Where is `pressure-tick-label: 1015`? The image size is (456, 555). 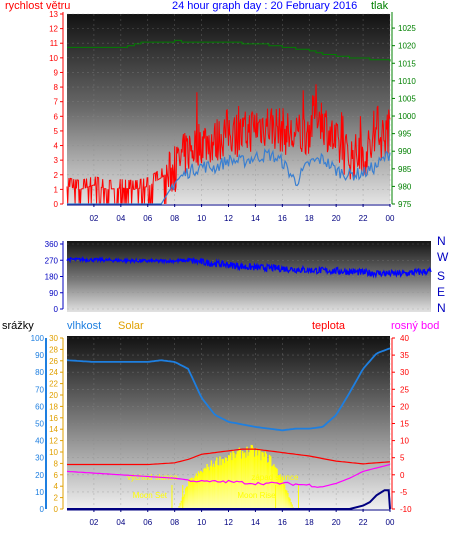
pressure-tick-label: 1015 is located at coordinates (407, 63).